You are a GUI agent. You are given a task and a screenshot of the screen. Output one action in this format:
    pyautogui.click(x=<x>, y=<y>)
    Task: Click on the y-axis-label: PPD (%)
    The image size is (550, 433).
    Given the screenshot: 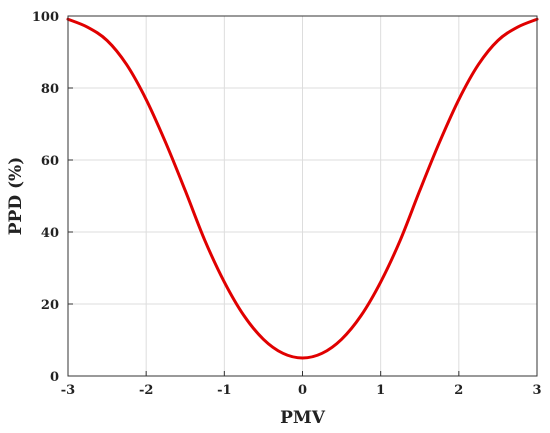 What is the action you would take?
    pyautogui.click(x=16, y=196)
    